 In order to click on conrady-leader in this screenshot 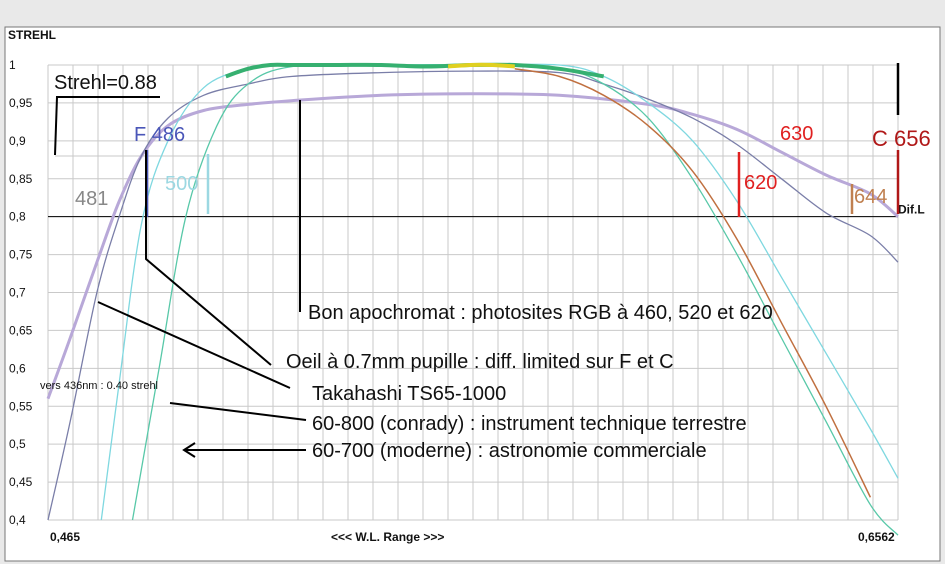, I will do `click(238, 411)`.